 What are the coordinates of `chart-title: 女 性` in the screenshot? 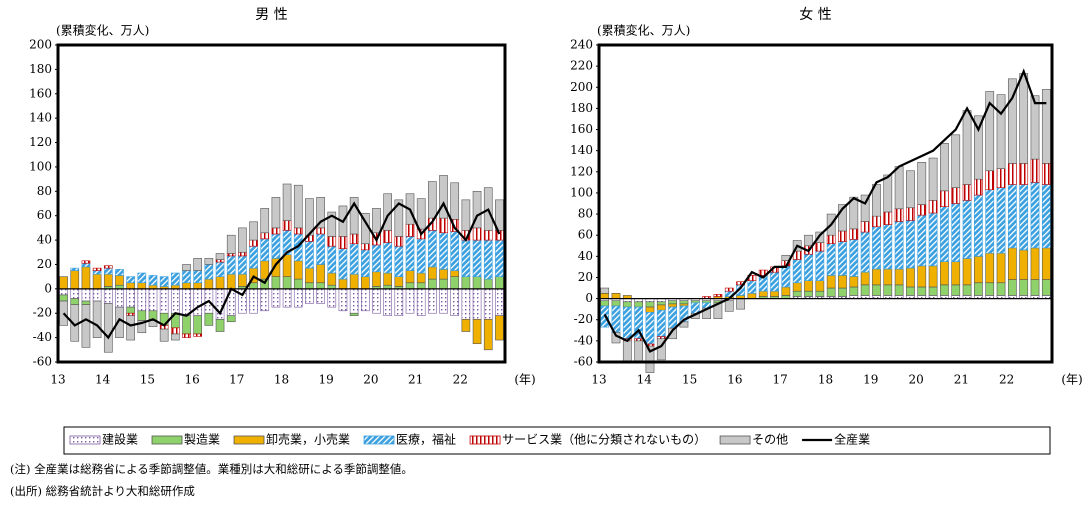 It's located at (815, 14).